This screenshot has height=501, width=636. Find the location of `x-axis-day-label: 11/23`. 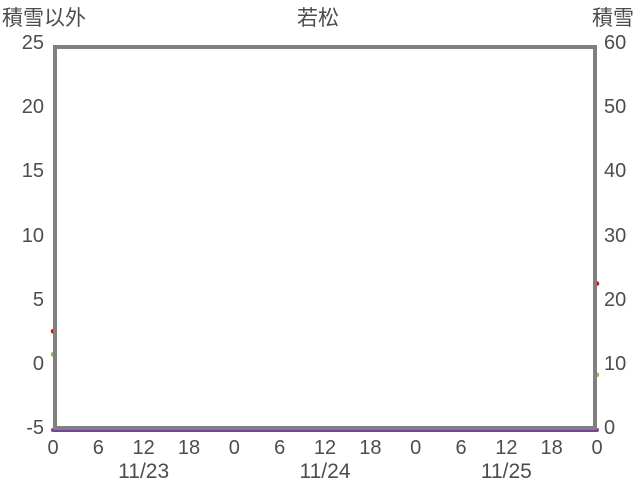

x-axis-day-label: 11/23 is located at coordinates (144, 471).